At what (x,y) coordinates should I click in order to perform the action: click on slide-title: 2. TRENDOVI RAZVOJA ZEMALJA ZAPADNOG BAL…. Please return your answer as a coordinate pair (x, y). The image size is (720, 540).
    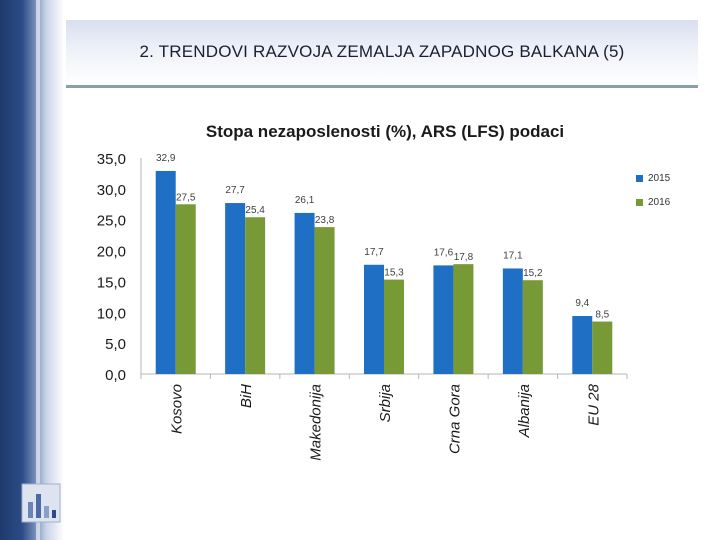
    Looking at the image, I should click on (382, 51).